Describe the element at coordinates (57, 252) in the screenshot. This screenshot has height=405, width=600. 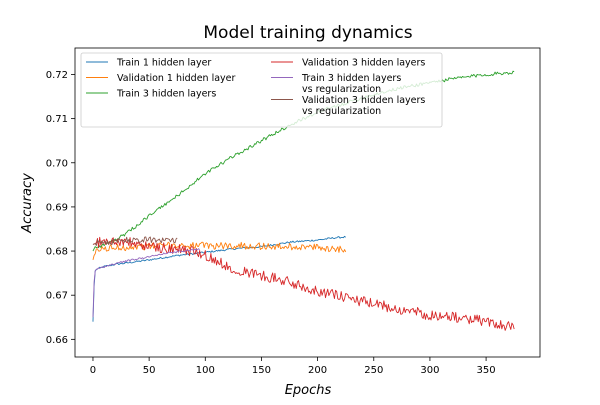
I see `y-tick-label: 0.68` at that location.